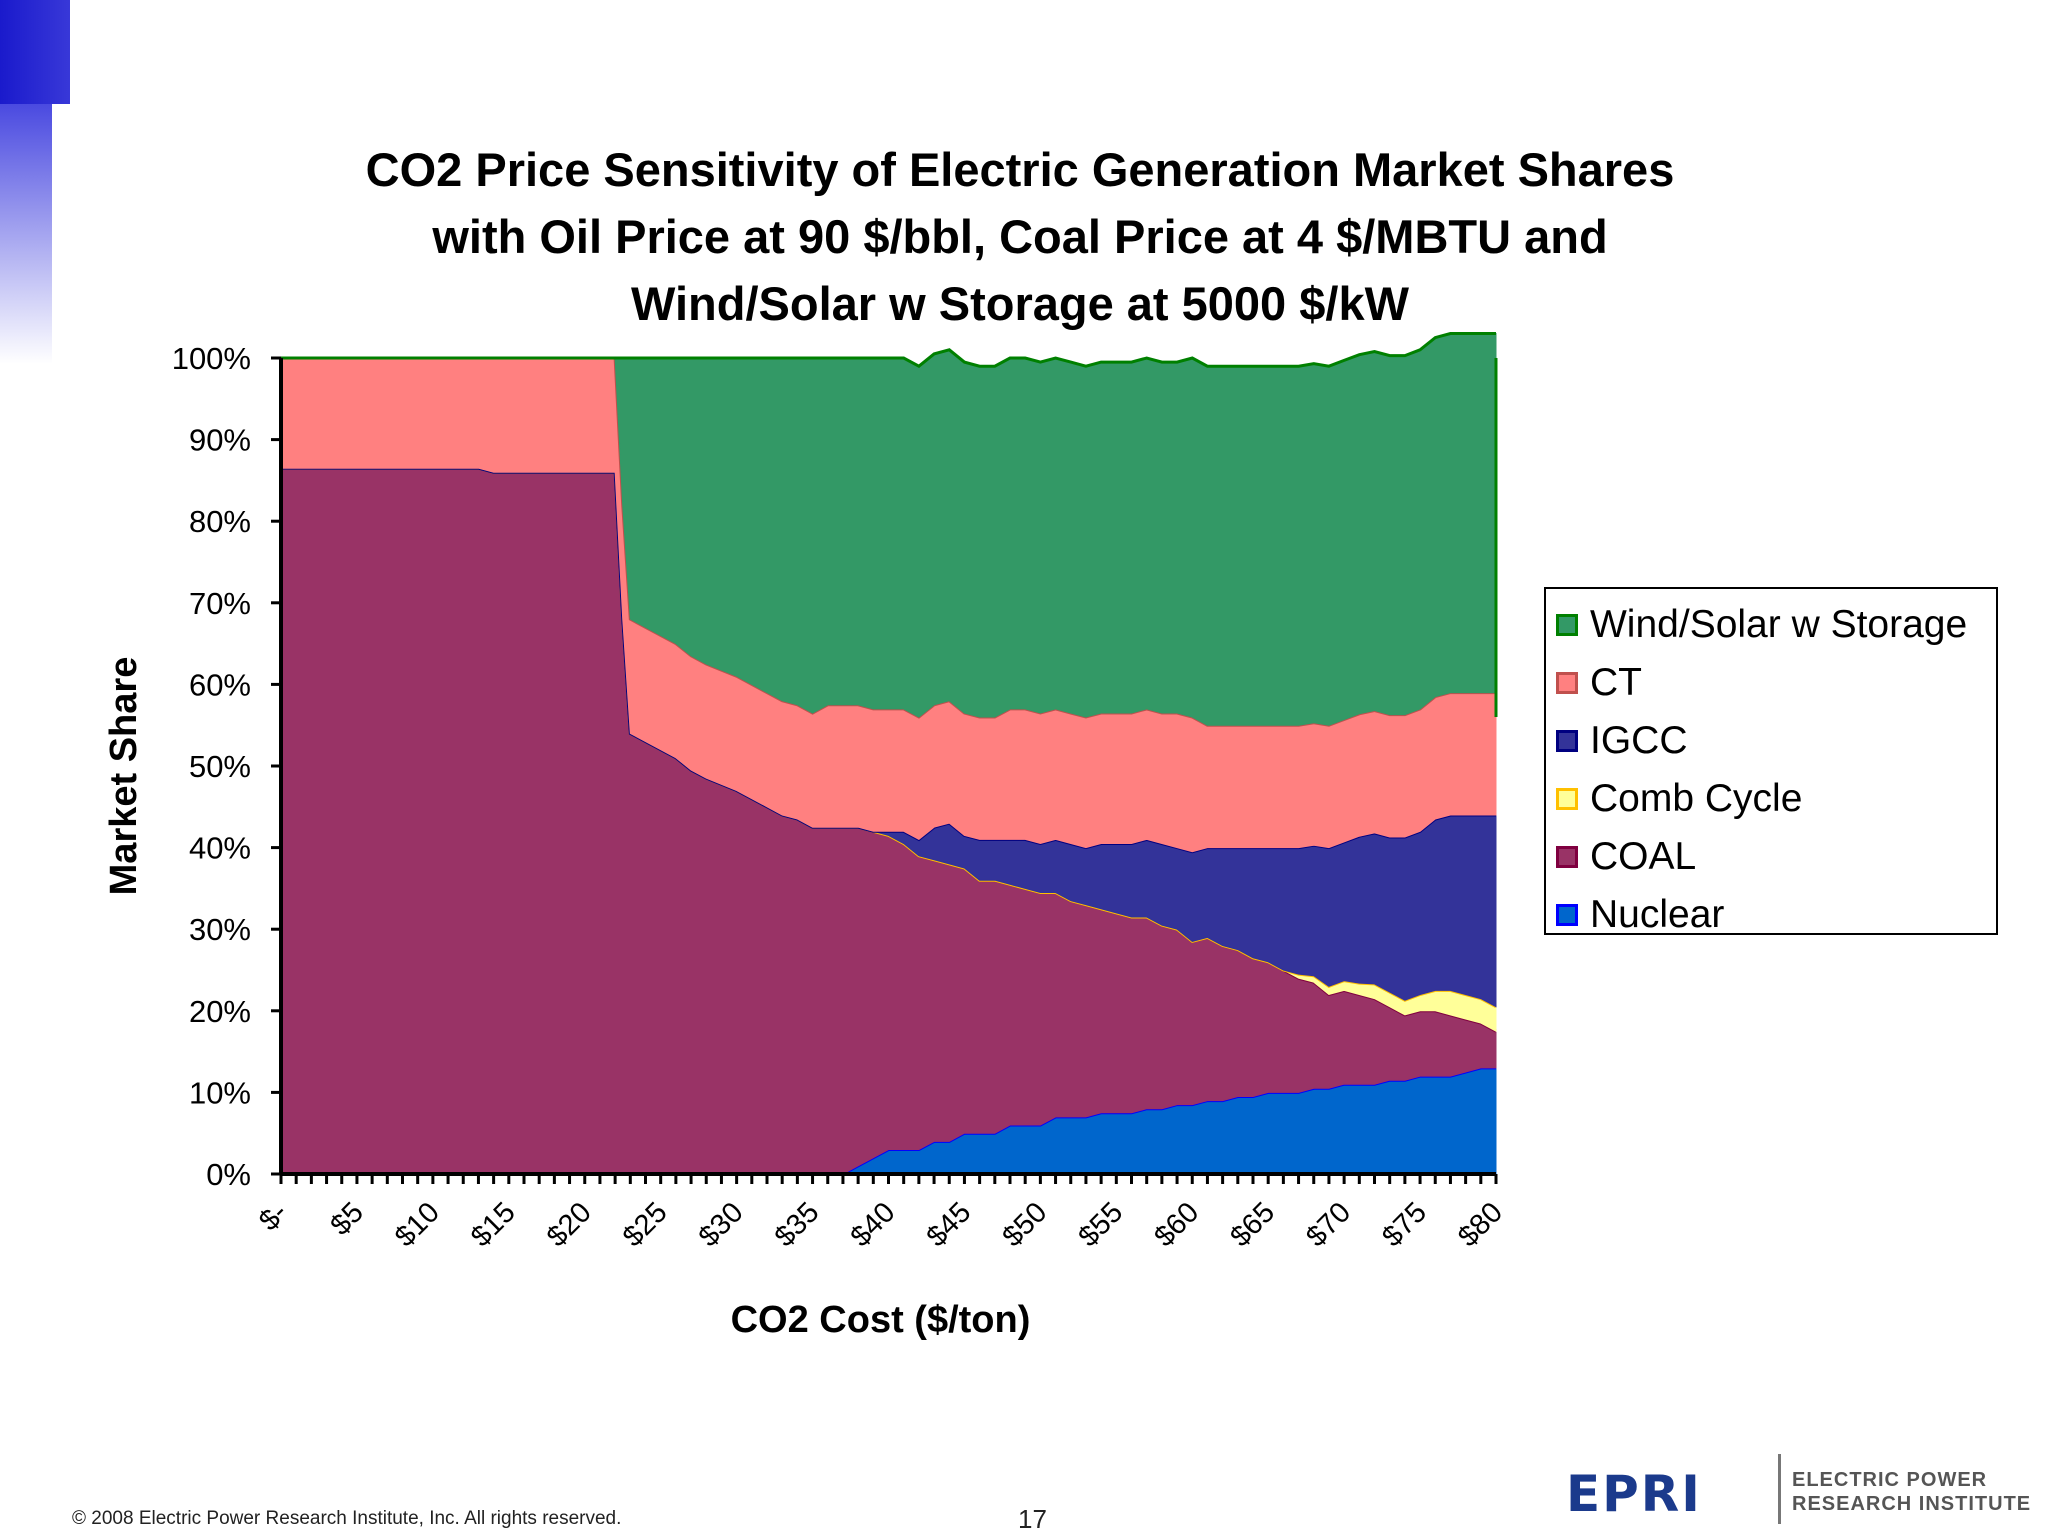 The width and height of the screenshot is (2048, 1536). I want to click on x-tick-label: $15, so click(493, 1224).